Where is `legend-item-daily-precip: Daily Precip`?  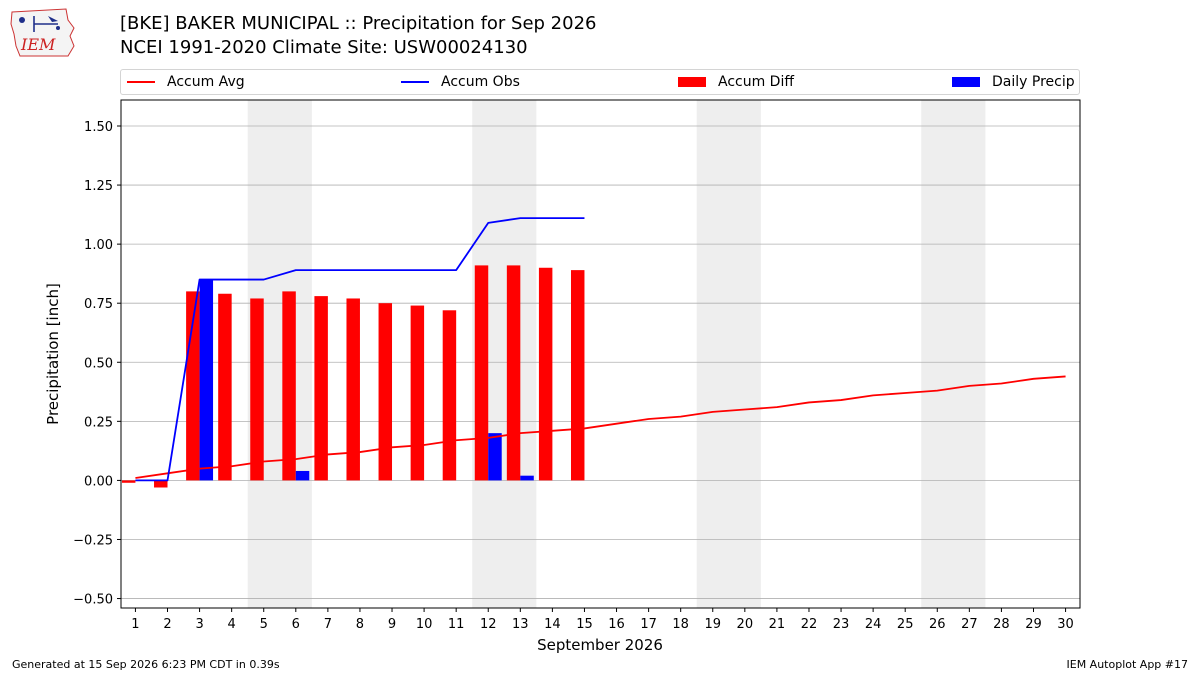
legend-item-daily-precip: Daily Precip is located at coordinates (1013, 82).